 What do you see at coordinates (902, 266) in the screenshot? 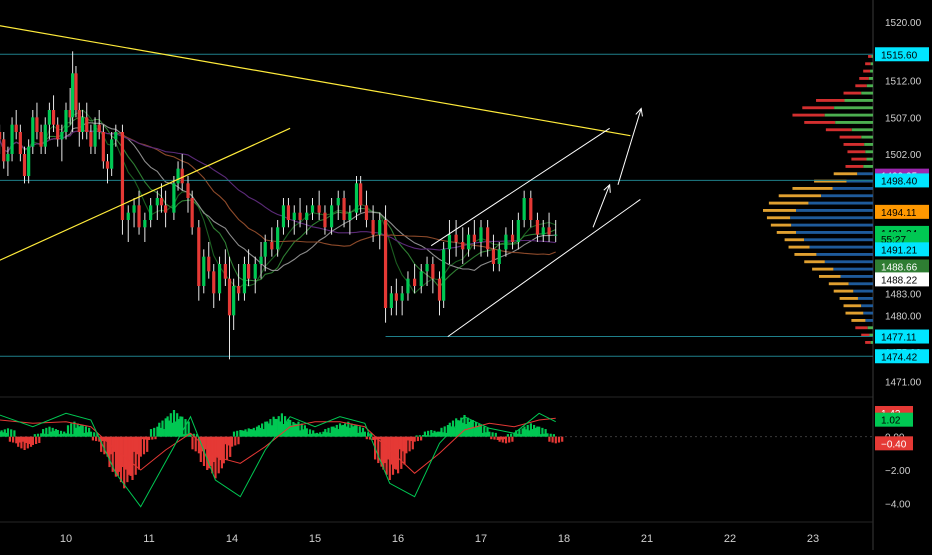
I see `price-label-box` at bounding box center [902, 266].